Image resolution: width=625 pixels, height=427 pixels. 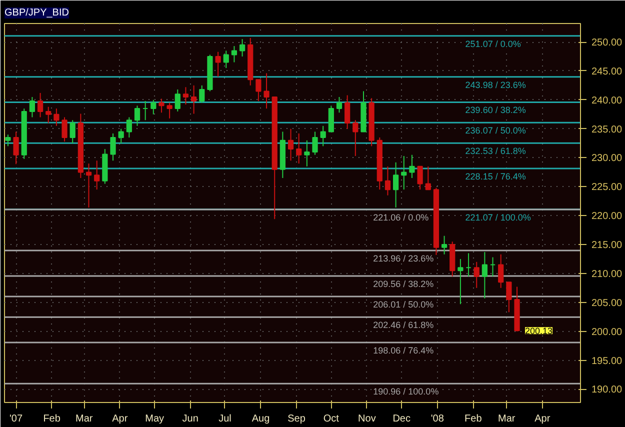 I want to click on ref-line-label: 221.07 / 100.0%, so click(x=498, y=217).